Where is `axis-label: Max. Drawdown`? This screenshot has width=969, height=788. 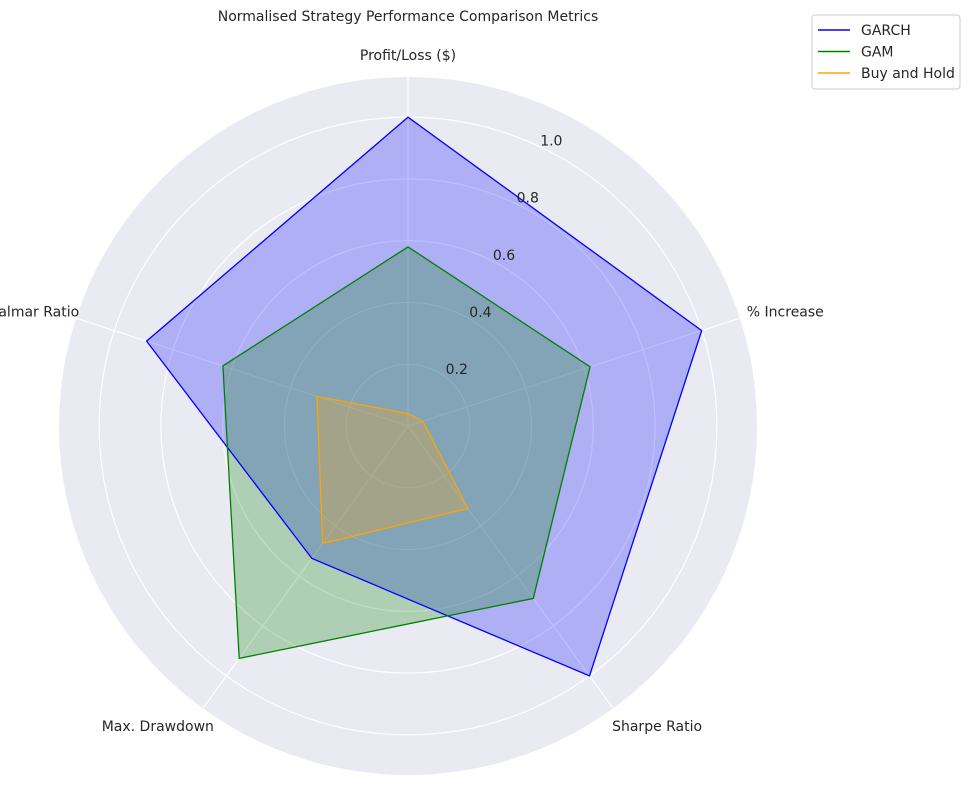 axis-label: Max. Drawdown is located at coordinates (158, 727).